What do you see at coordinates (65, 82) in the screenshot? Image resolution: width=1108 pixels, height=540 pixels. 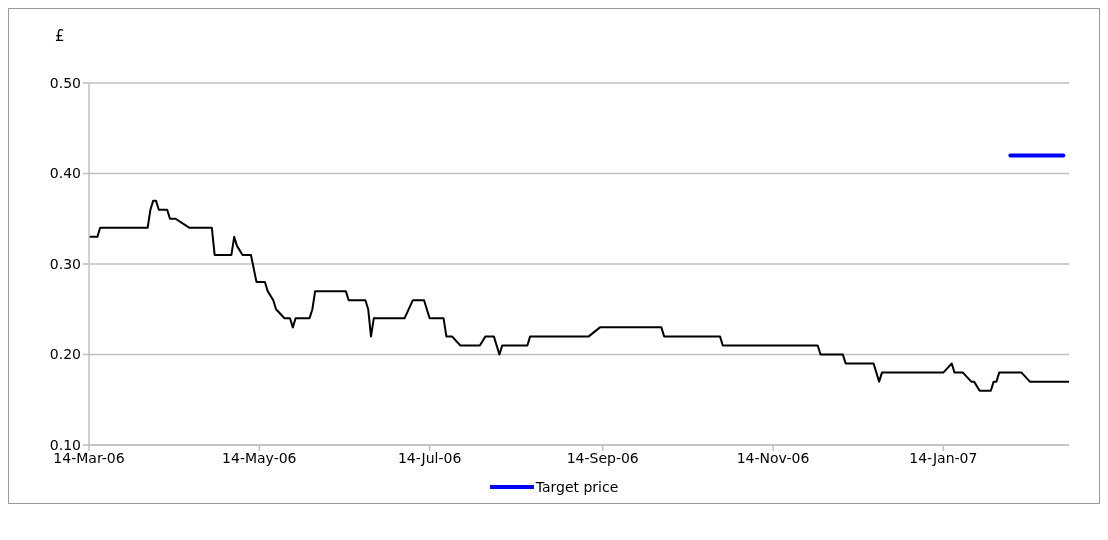 I see `y-tick-label: 0.50` at bounding box center [65, 82].